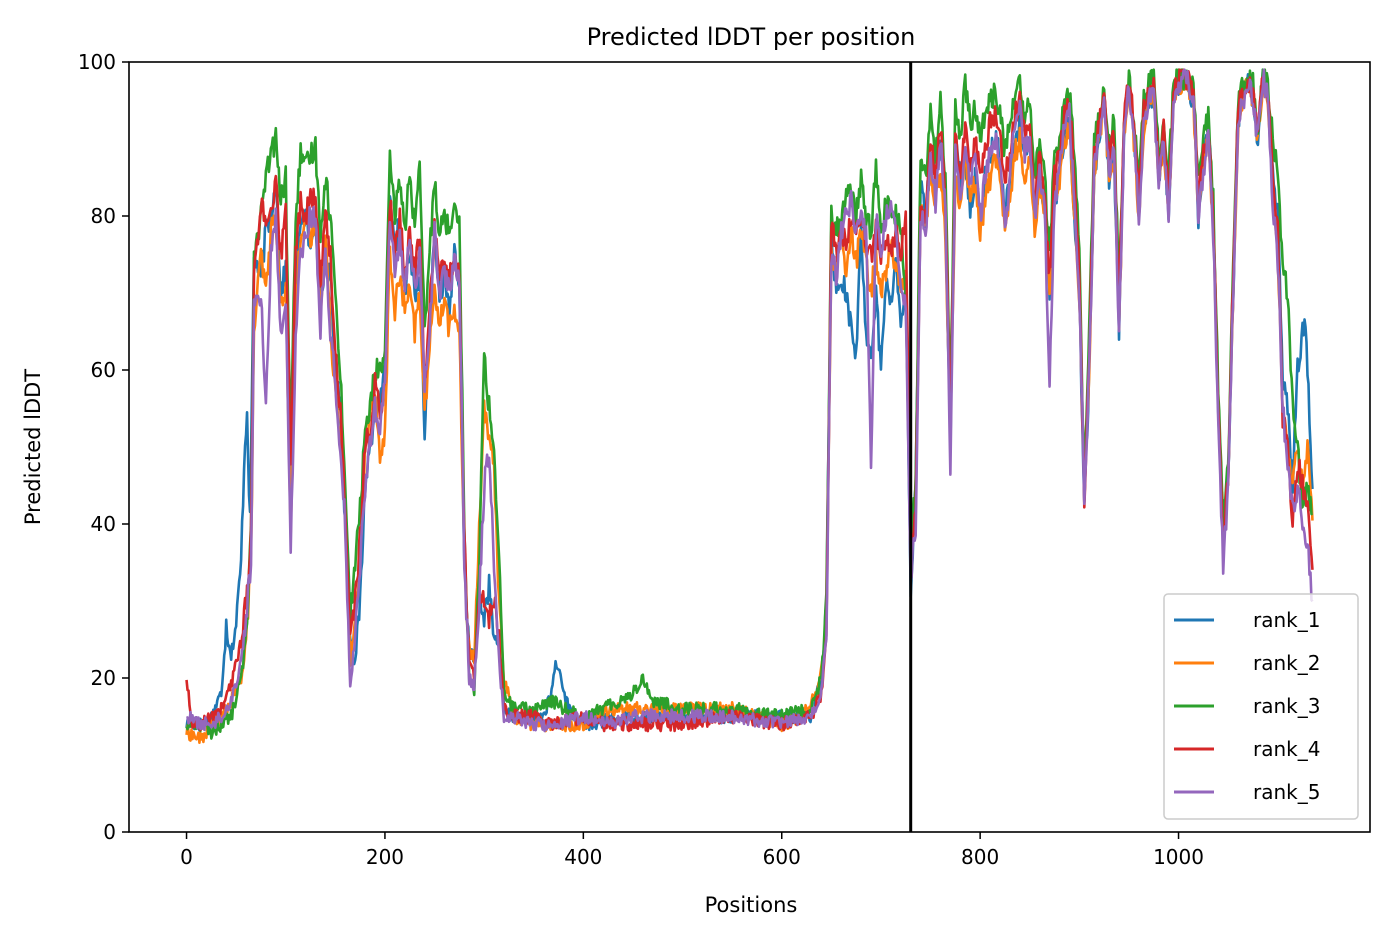 The width and height of the screenshot is (1391, 939). I want to click on legend-label-rank_4: rank_4, so click(1286, 749).